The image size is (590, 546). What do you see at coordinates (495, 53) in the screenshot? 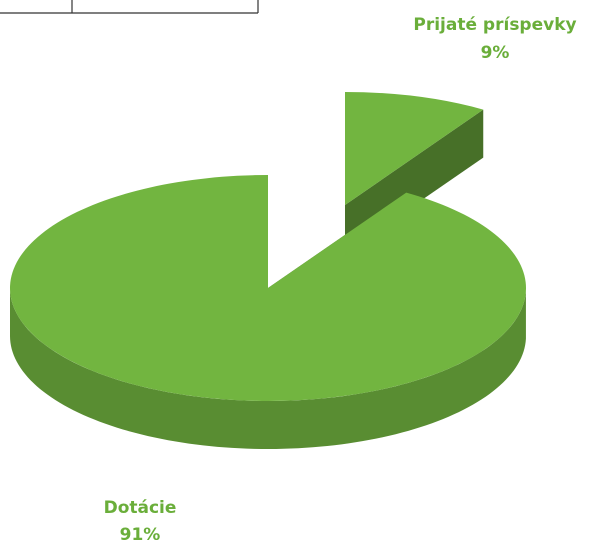
I see `slice-value-label: 9%` at bounding box center [495, 53].